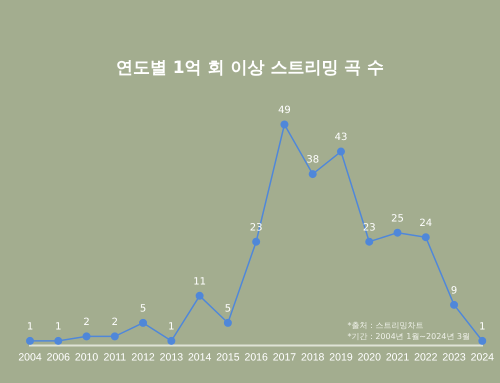  I want to click on data-label: 49, so click(284, 110).